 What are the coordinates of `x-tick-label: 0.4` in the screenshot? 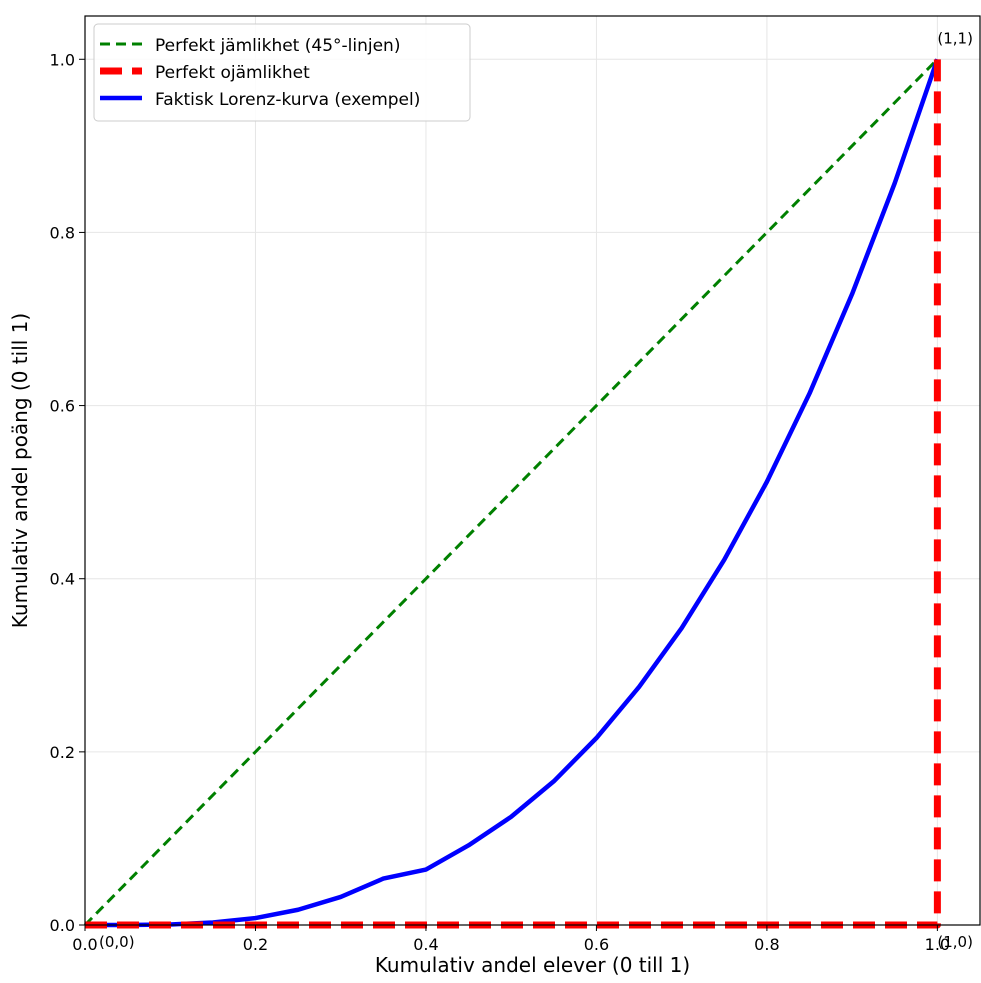 It's located at (425, 944).